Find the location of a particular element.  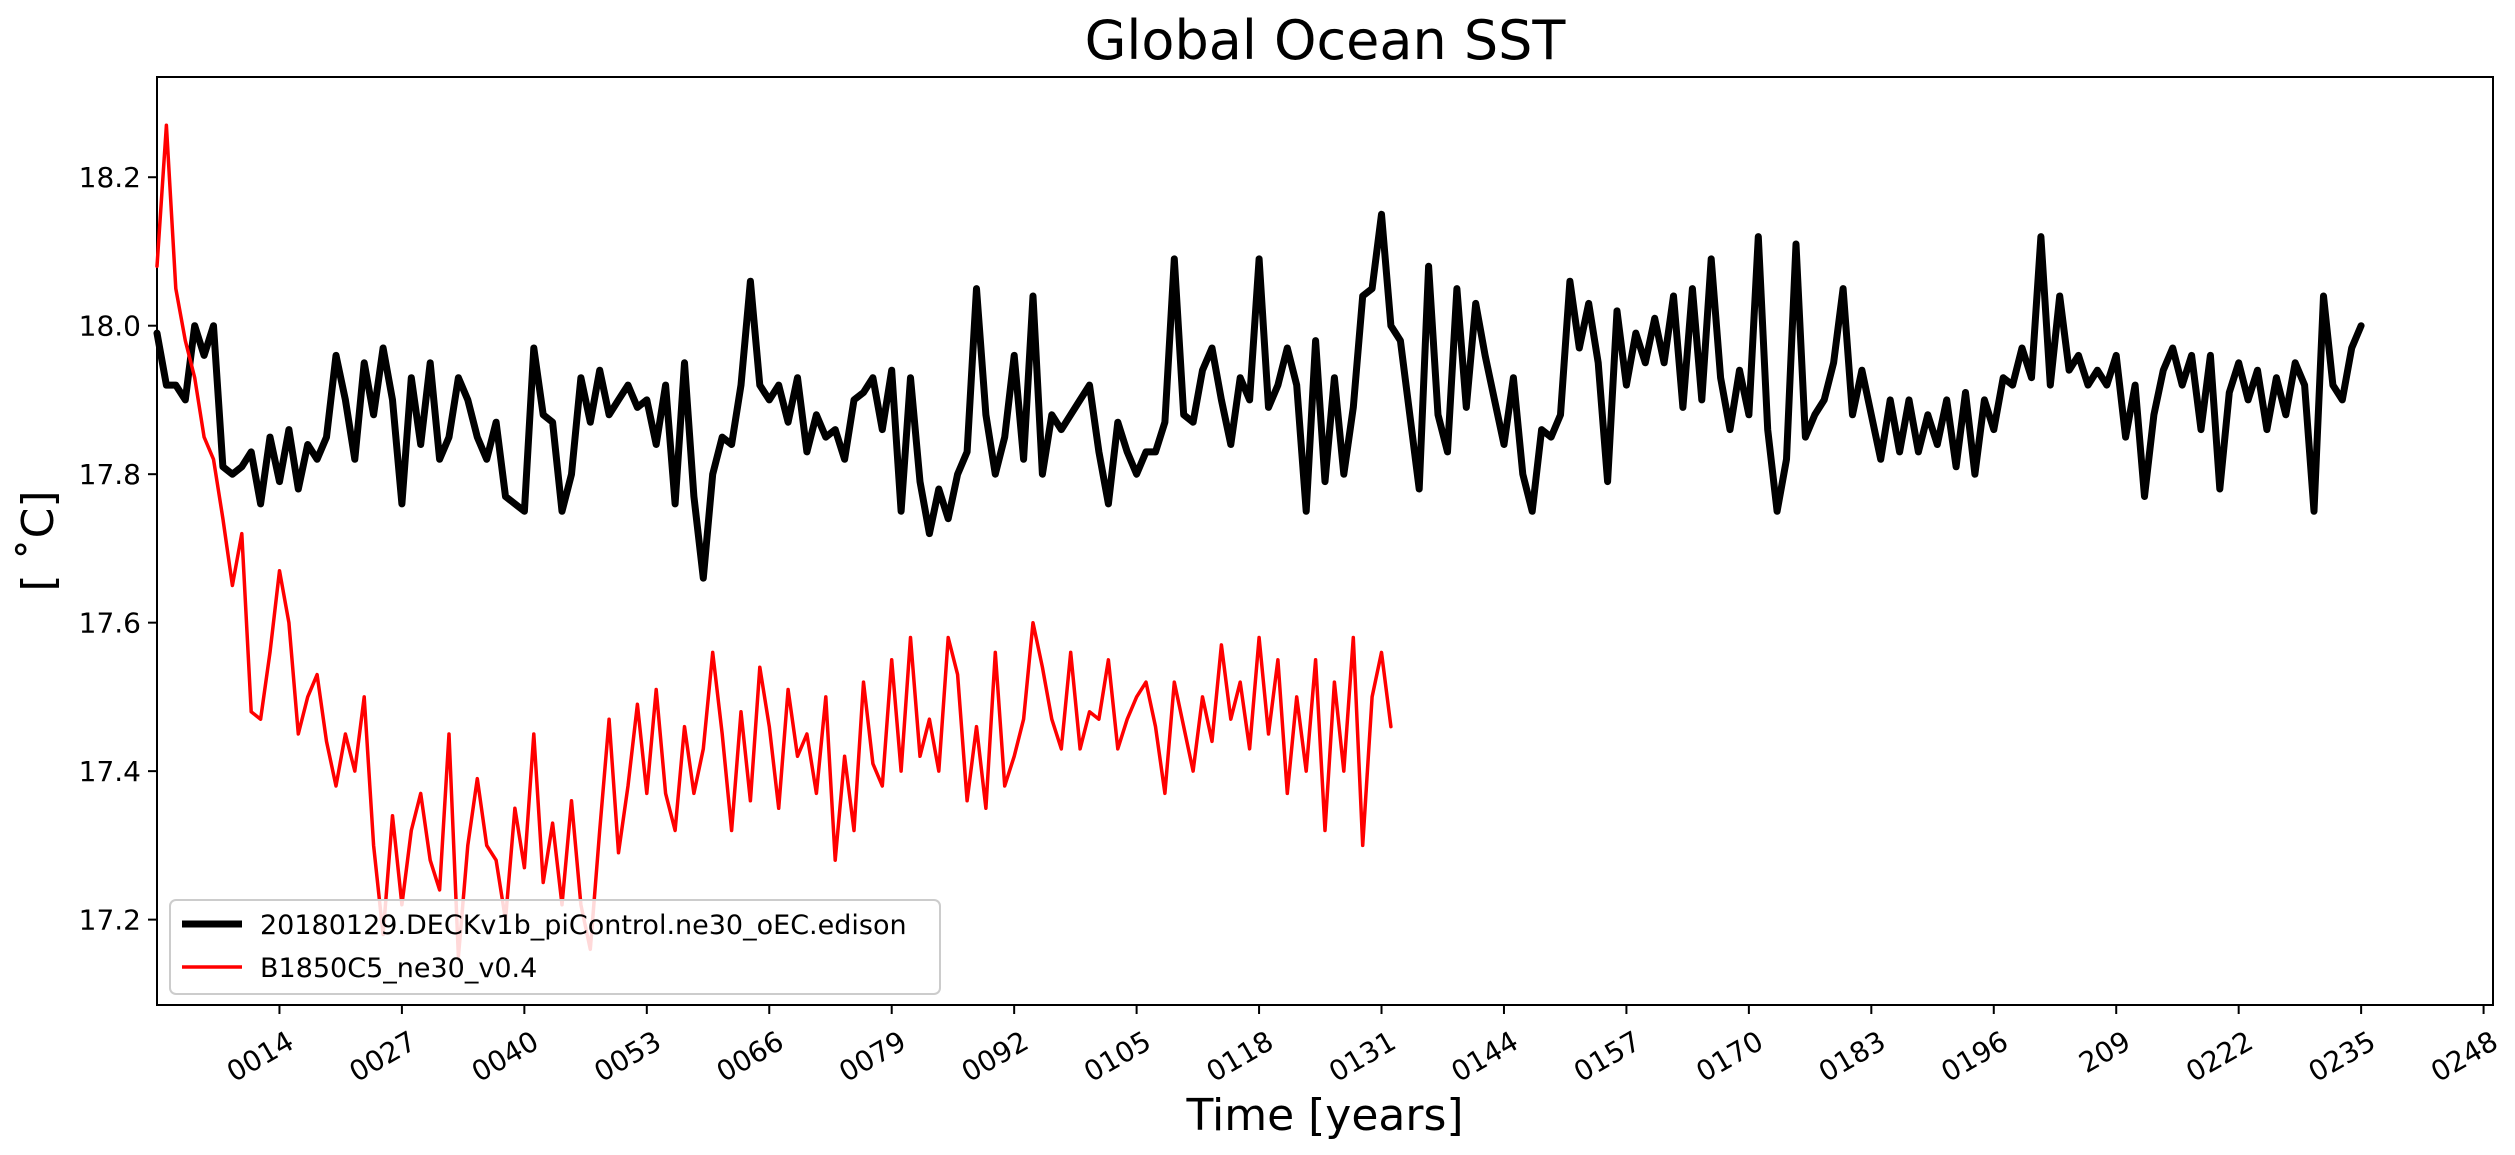

y-axis-label: [ ˚C] is located at coordinates (38, 540).